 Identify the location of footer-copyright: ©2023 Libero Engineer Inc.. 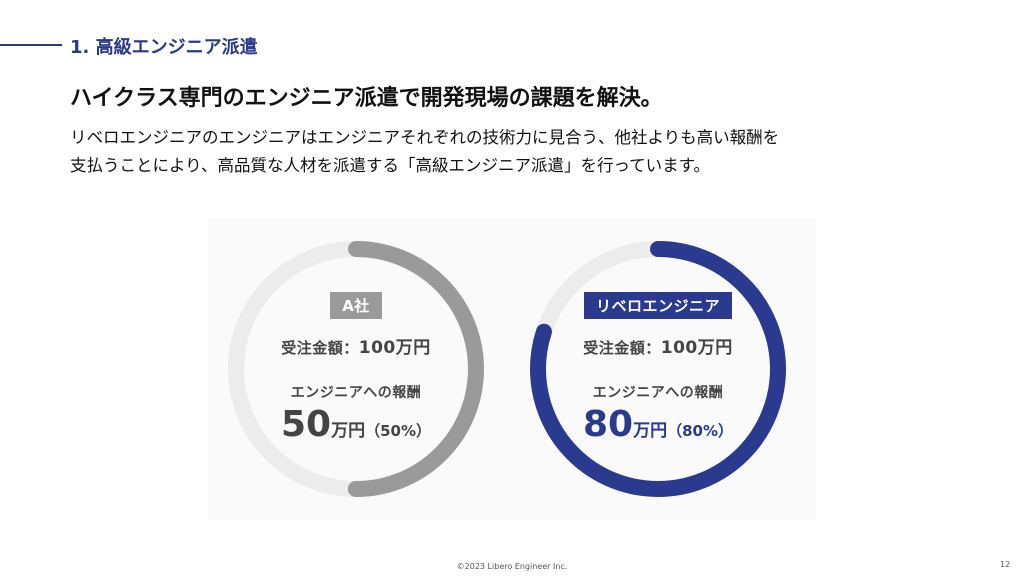
(512, 566).